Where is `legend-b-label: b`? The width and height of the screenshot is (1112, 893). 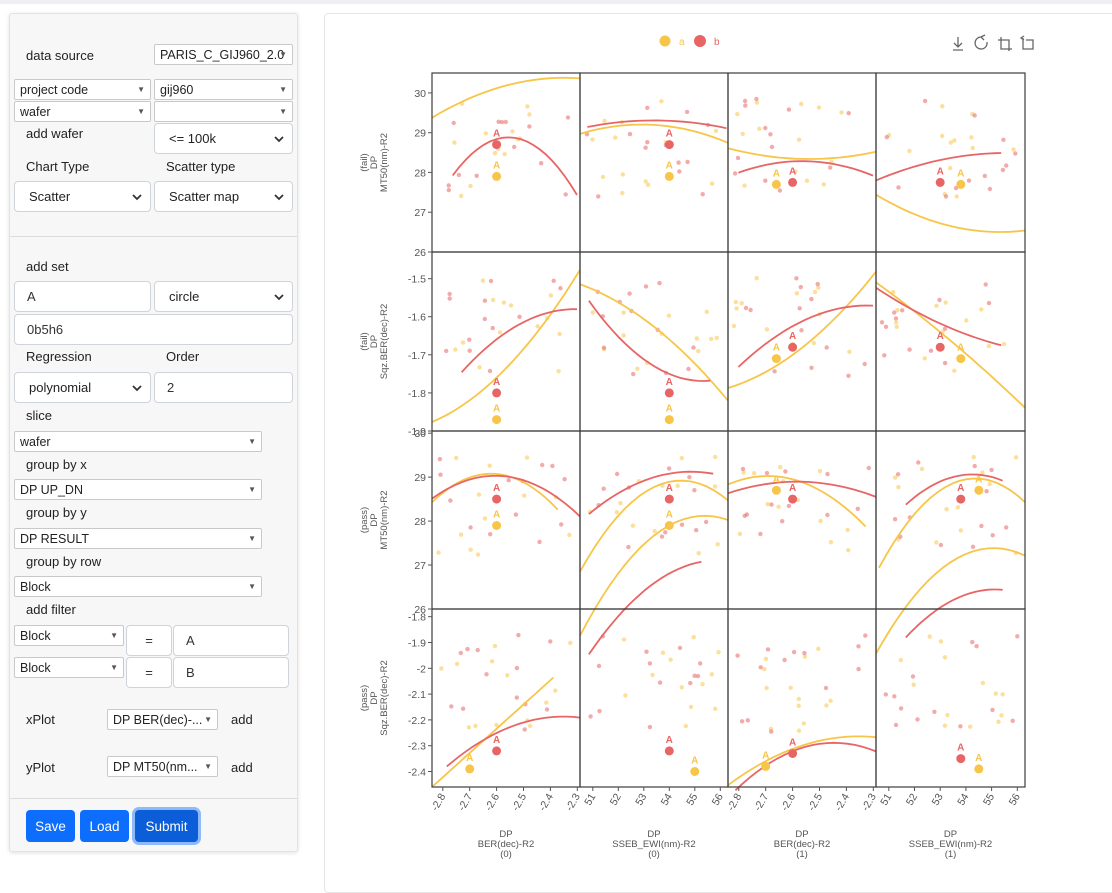
legend-b-label: b is located at coordinates (717, 42).